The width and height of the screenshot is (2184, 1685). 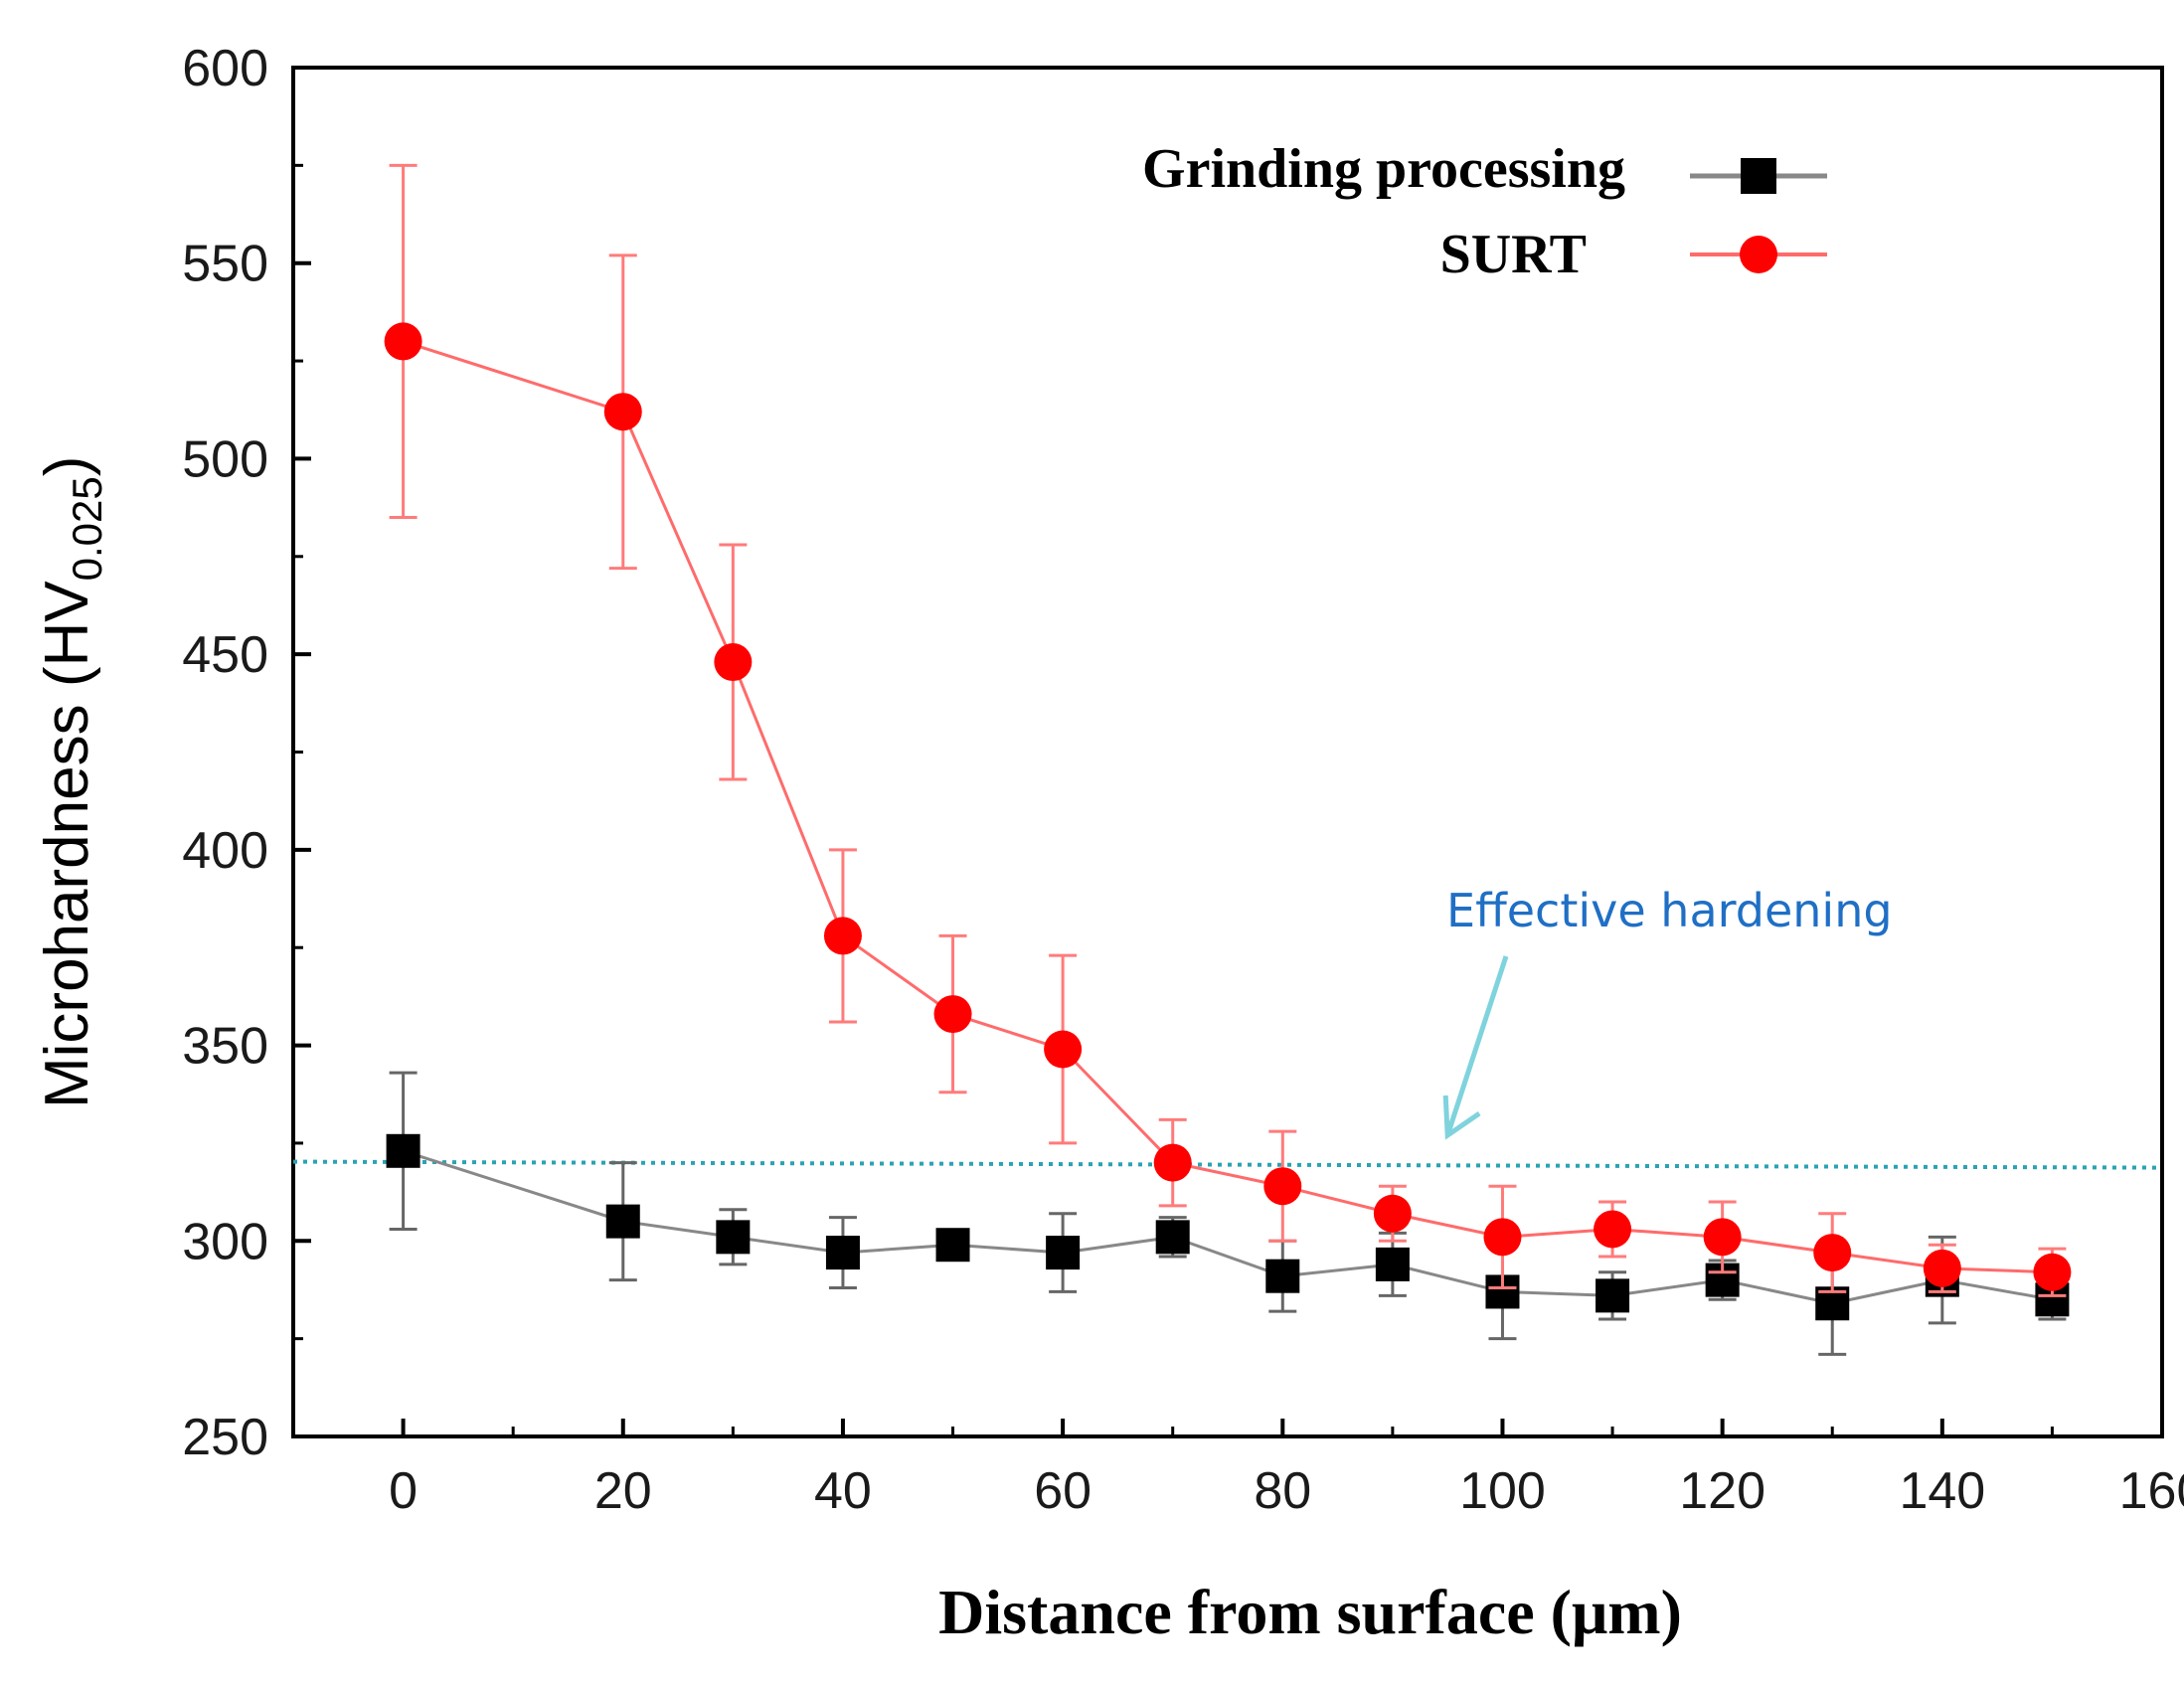 I want to click on x-tick-label: 60, so click(x=1063, y=1491).